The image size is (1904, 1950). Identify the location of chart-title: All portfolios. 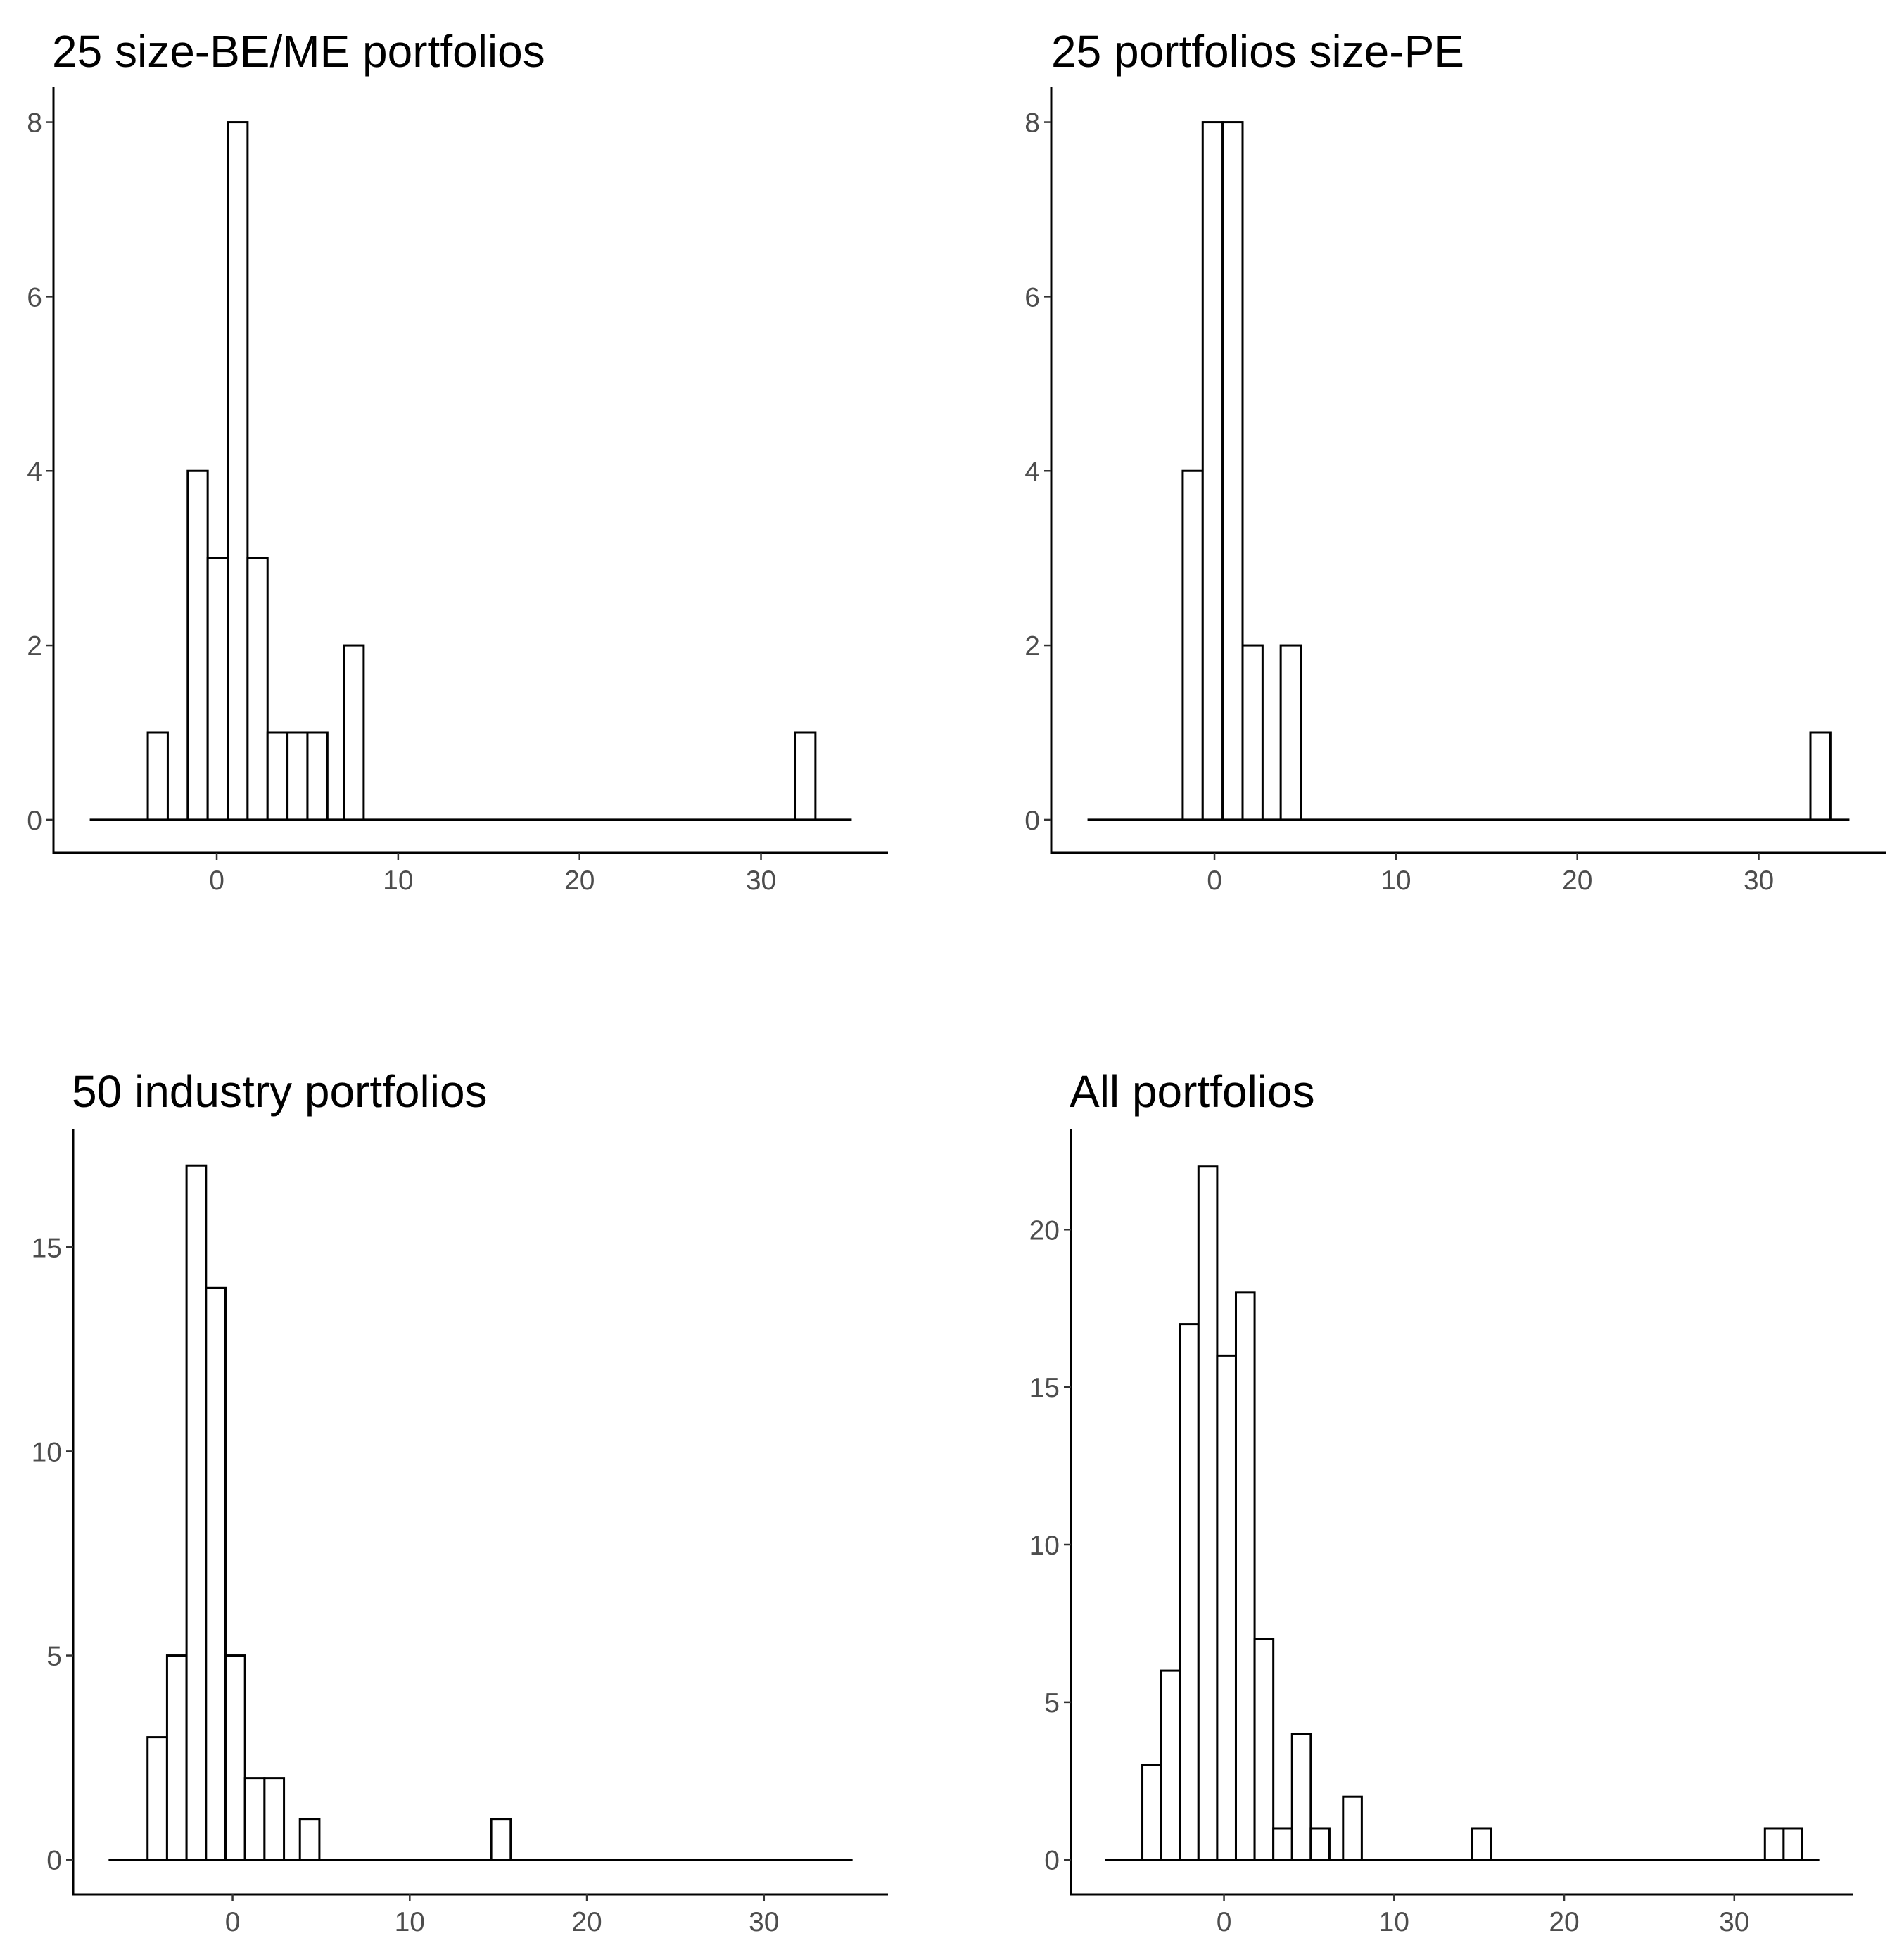
(1192, 1091).